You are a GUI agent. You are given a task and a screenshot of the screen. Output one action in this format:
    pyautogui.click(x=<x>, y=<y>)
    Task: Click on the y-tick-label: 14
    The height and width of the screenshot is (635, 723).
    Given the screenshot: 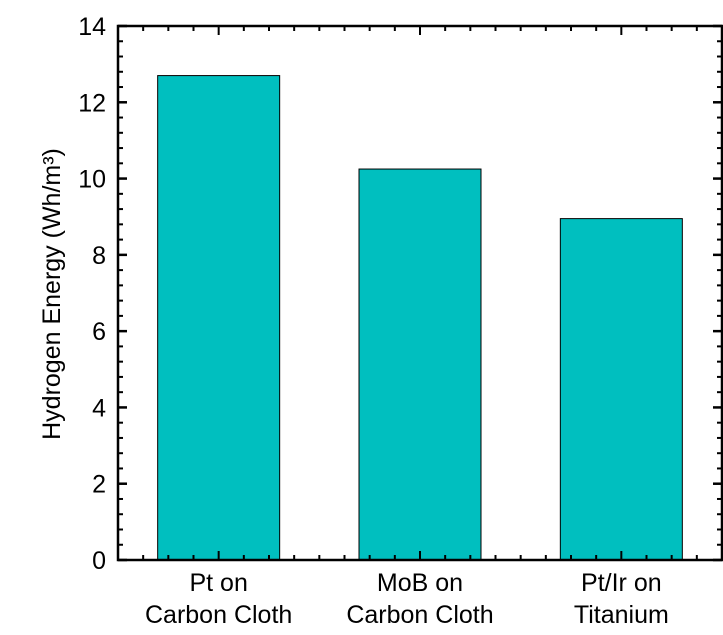 What is the action you would take?
    pyautogui.click(x=92, y=27)
    